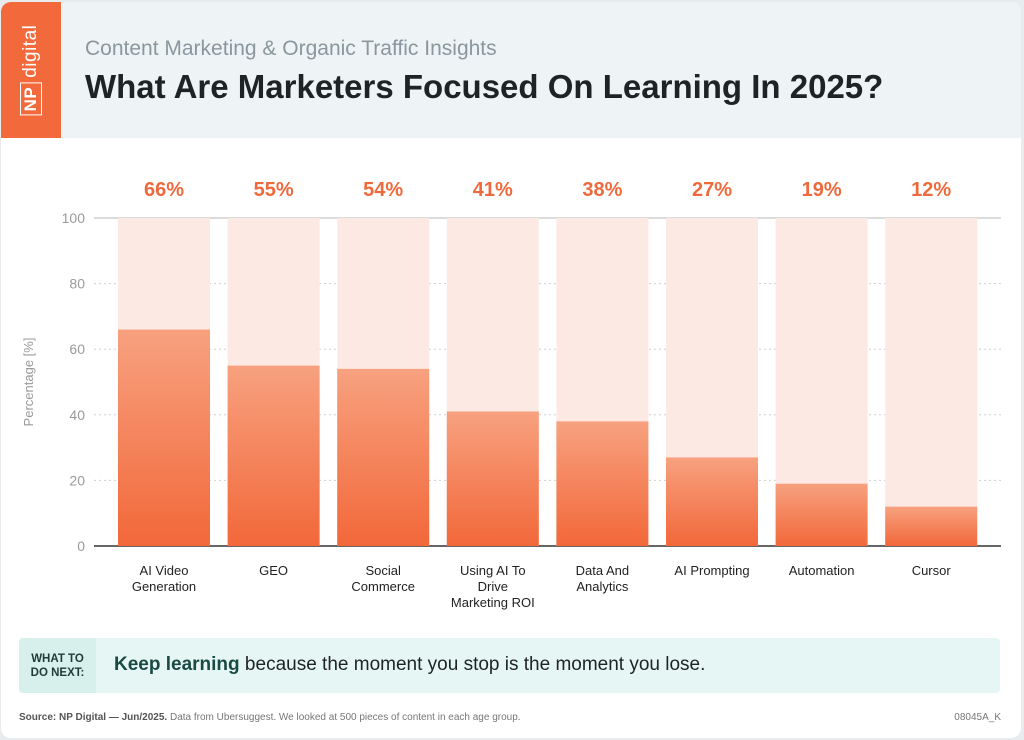 This screenshot has height=740, width=1024. Describe the element at coordinates (493, 602) in the screenshot. I see `x-tick-label-line: Marketing ROI` at that location.